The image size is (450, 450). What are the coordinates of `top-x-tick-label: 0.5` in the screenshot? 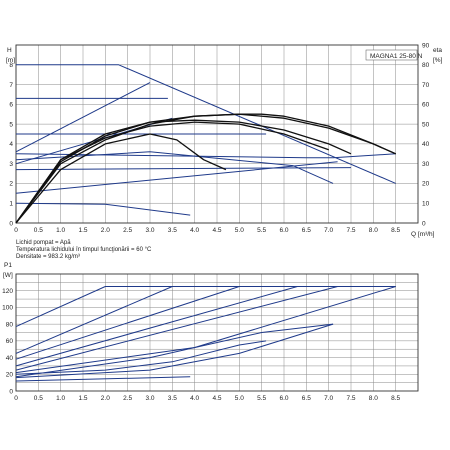 It's located at (38, 230).